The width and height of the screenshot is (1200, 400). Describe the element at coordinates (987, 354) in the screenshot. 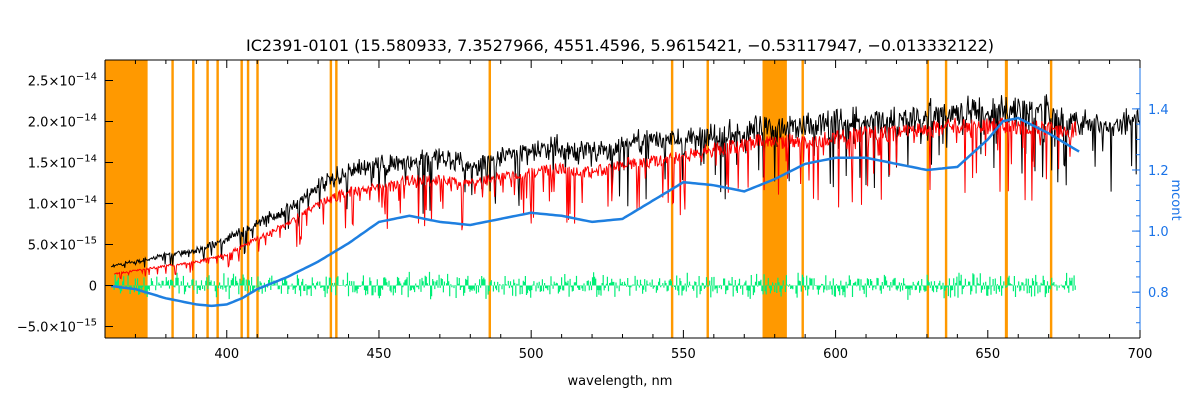

I see `x-tick-label: 650` at that location.